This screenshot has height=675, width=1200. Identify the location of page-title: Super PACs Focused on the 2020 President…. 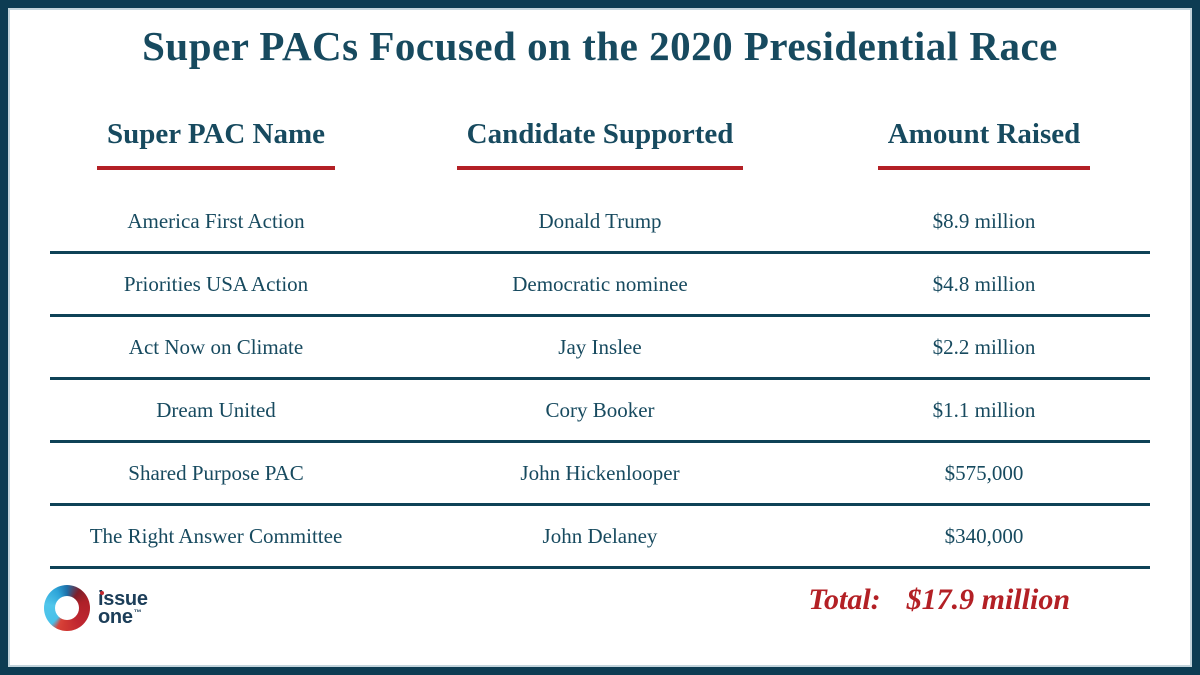
(600, 46).